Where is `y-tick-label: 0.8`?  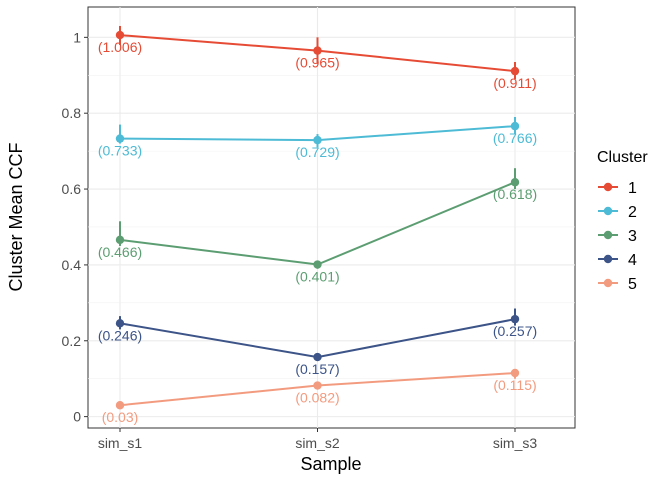 y-tick-label: 0.8 is located at coordinates (72, 113).